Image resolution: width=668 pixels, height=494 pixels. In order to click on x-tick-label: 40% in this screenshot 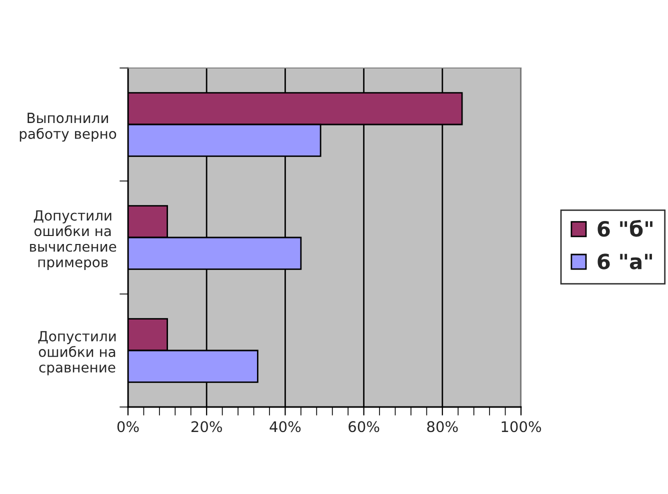, I will do `click(285, 426)`.